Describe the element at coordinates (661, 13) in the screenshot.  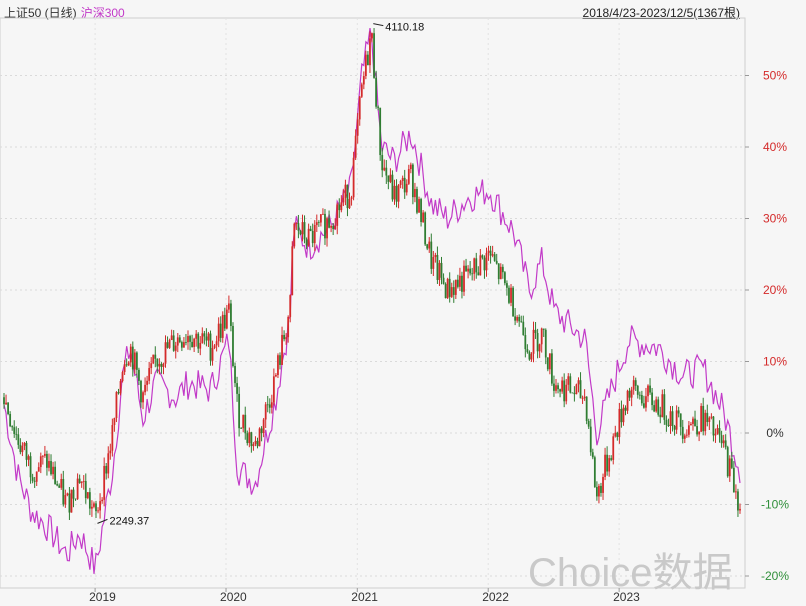
I see `date-range-label: 2018/4/23-2023/12/5(1367根)` at that location.